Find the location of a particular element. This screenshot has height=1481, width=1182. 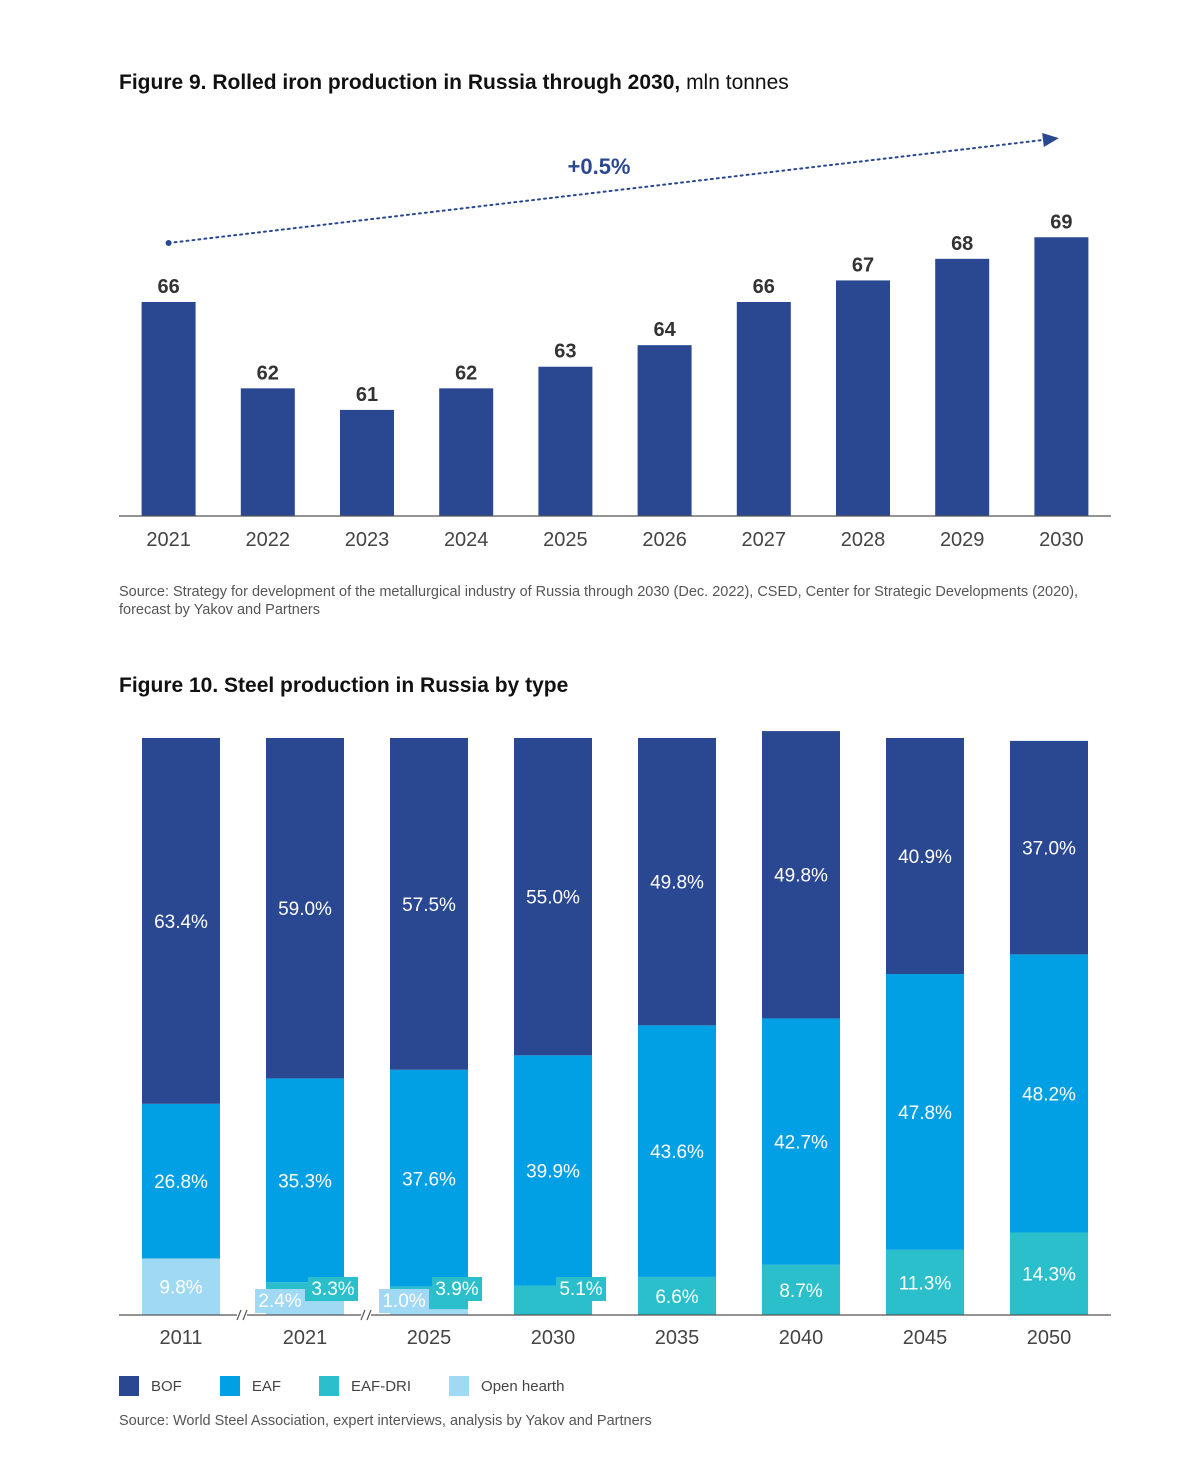

segment-bof-2045 is located at coordinates (925, 856).